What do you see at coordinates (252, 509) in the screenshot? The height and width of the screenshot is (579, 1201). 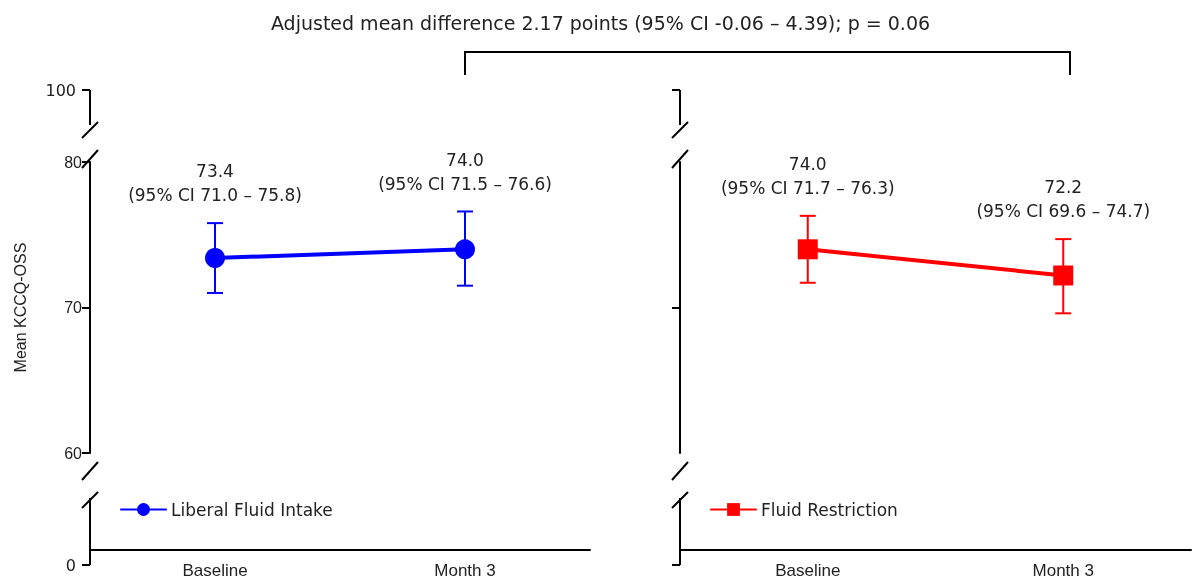 I see `legend-label: Liberal Fluid Intake` at bounding box center [252, 509].